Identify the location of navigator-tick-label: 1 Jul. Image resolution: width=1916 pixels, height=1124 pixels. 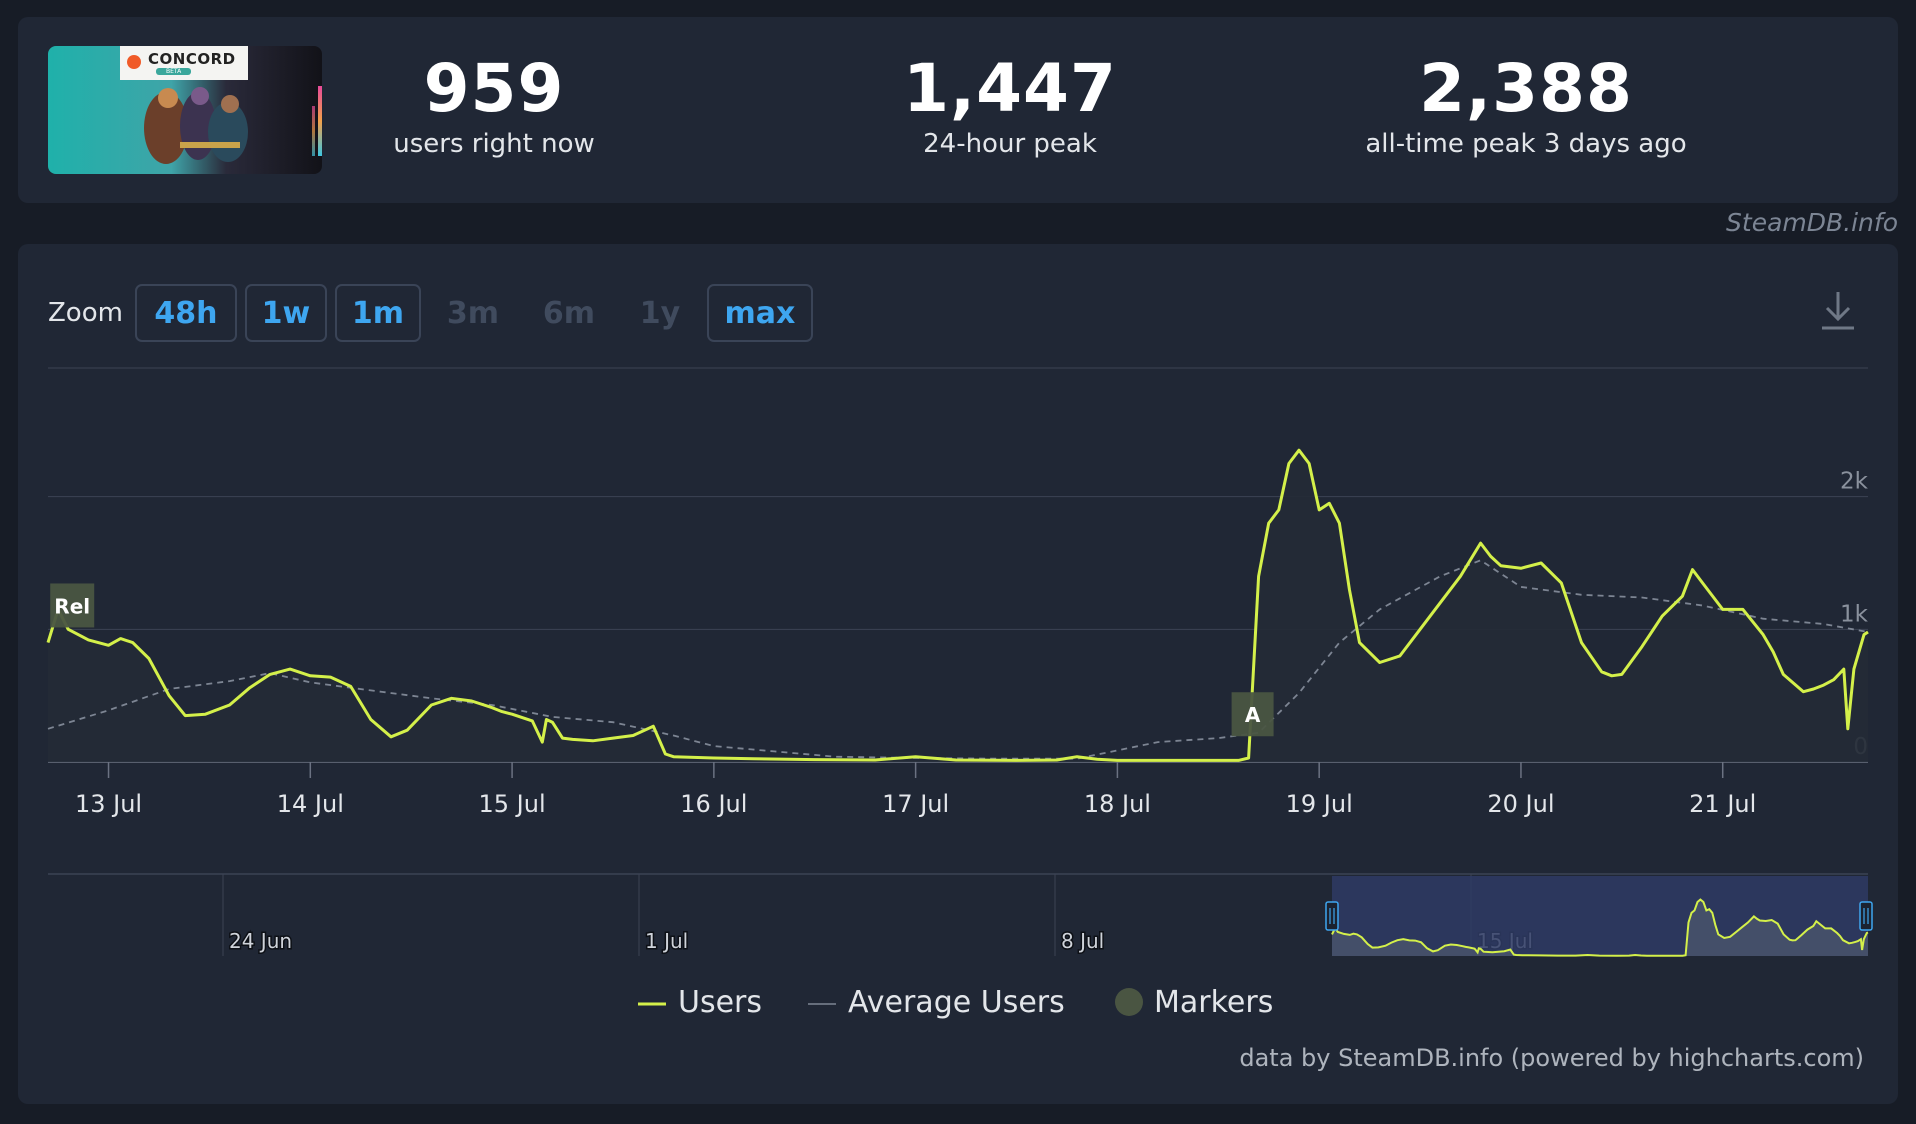
(666, 941).